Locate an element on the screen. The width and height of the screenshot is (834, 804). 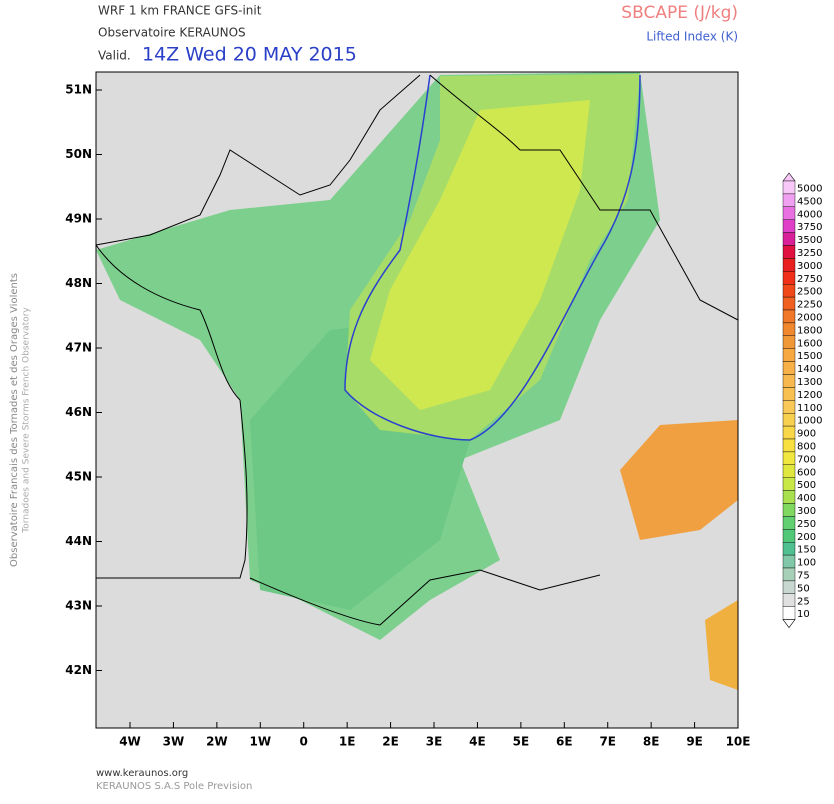
lon-tick-label: 3E is located at coordinates (434, 742).